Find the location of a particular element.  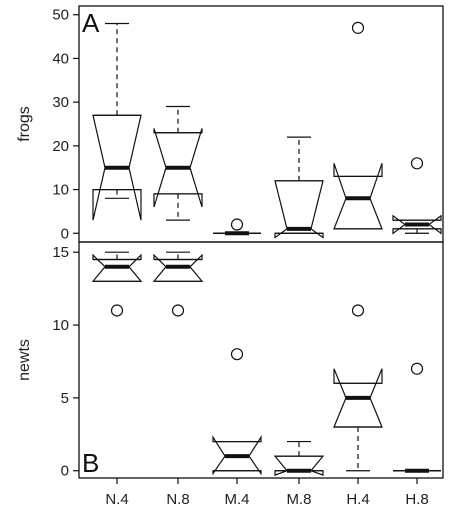

y-tick-label: 5 is located at coordinates (65, 398).